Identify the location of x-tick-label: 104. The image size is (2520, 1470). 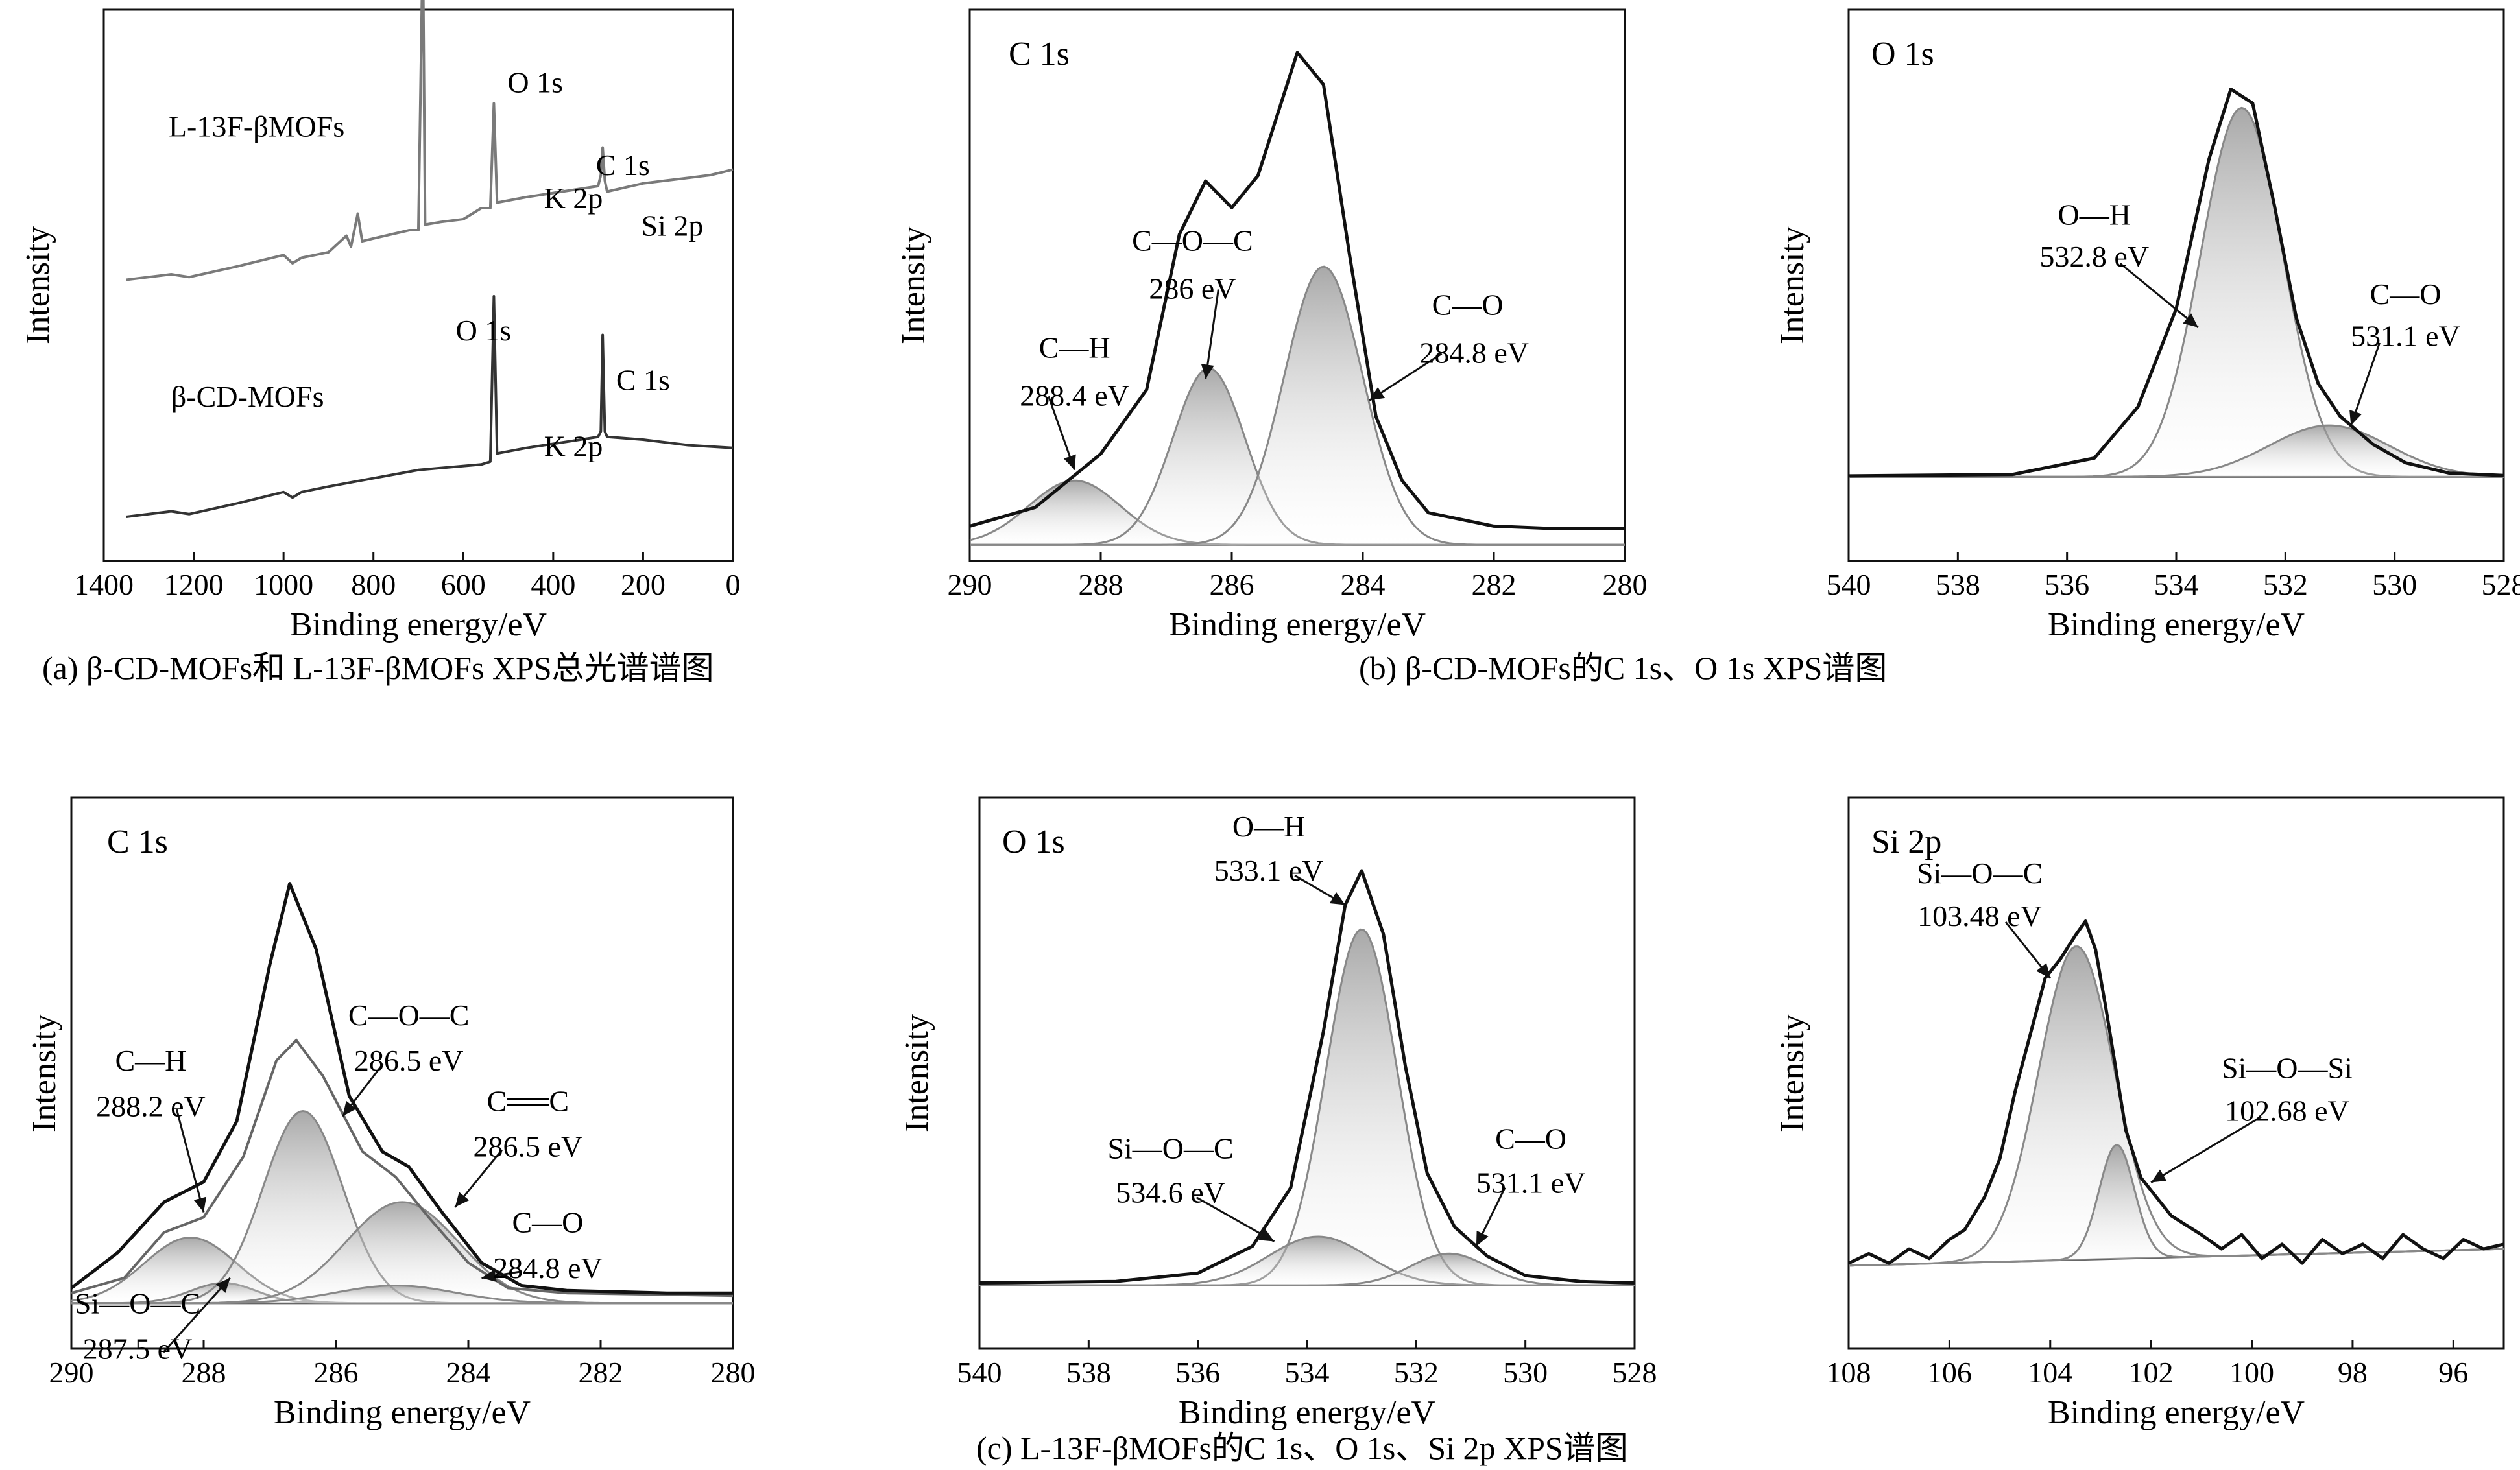
(2050, 1372).